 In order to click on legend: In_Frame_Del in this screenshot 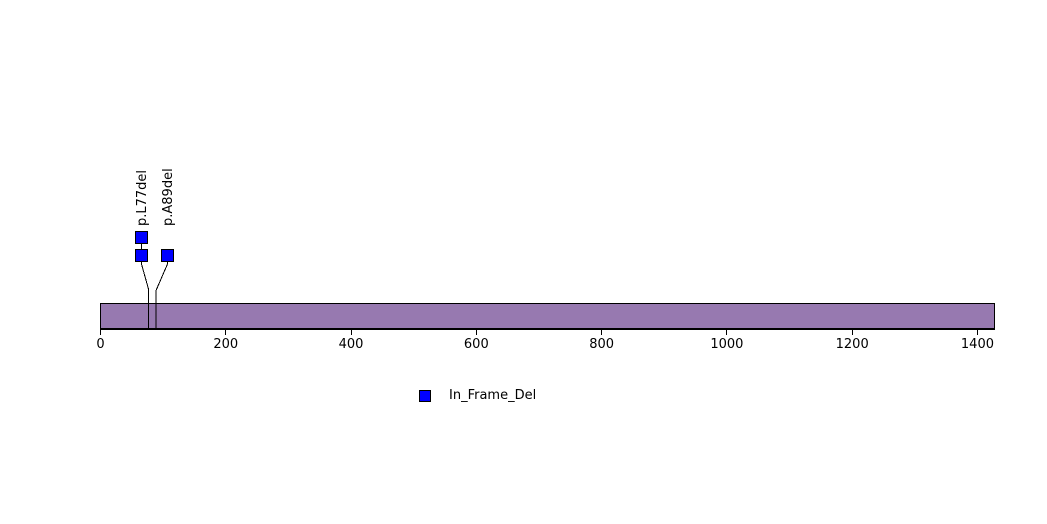, I will do `click(477, 395)`.